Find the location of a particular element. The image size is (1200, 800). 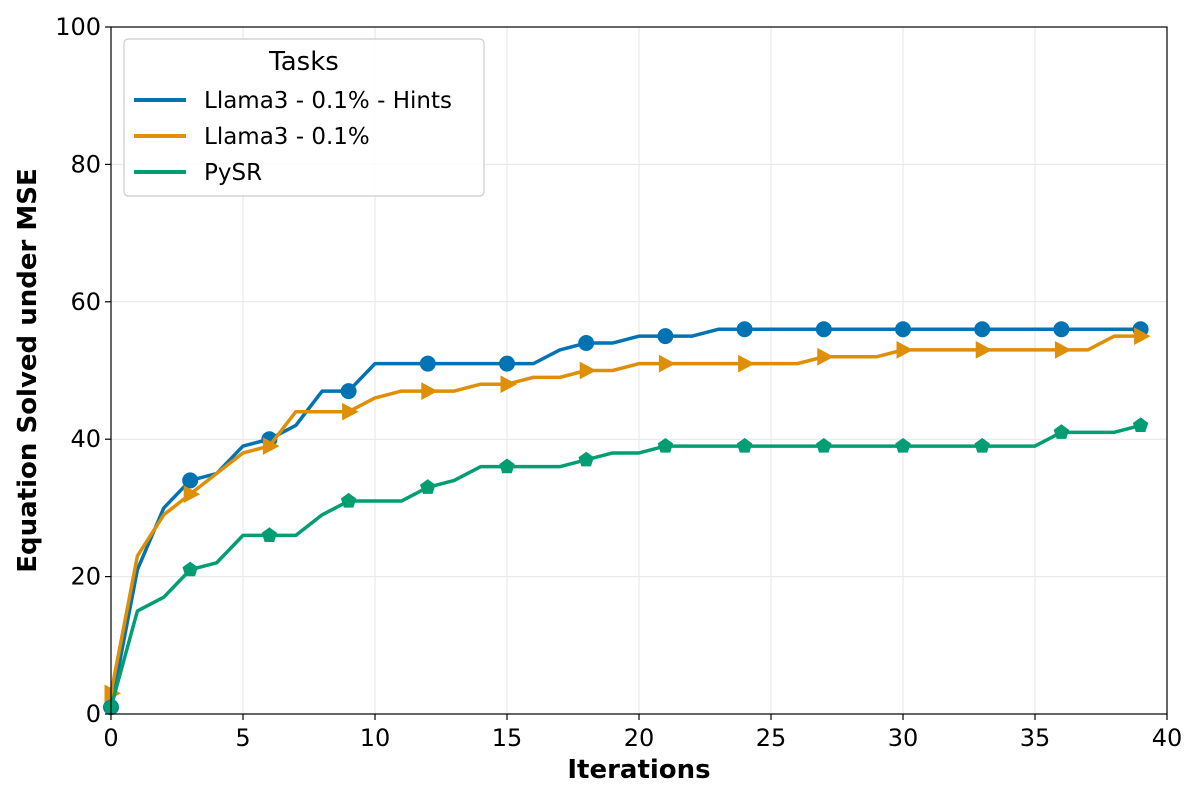

x-axis-title: Iterations is located at coordinates (638, 770).